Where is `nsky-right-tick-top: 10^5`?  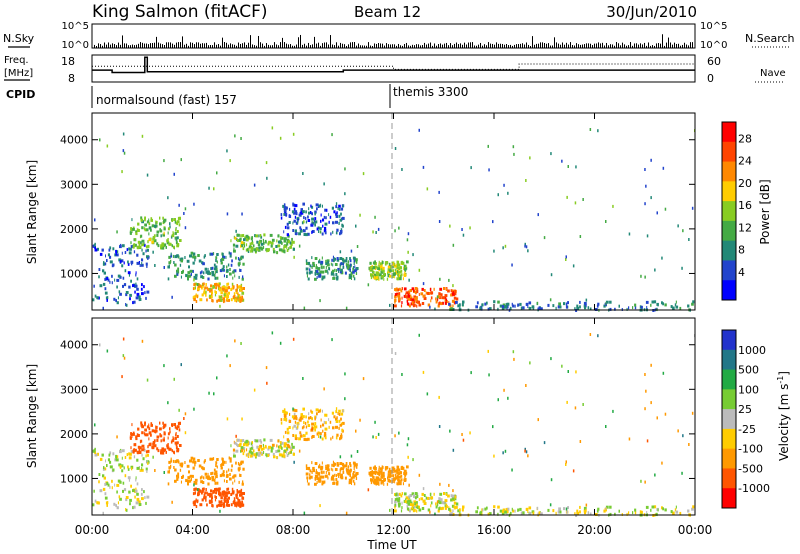 nsky-right-tick-top: 10^5 is located at coordinates (713, 26).